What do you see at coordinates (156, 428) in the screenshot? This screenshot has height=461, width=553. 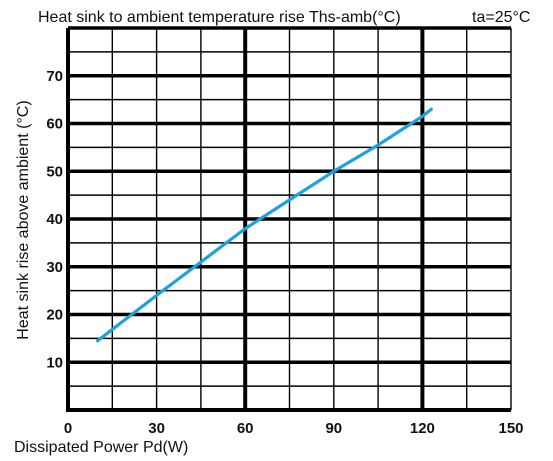 I see `x-tick-label: 30` at bounding box center [156, 428].